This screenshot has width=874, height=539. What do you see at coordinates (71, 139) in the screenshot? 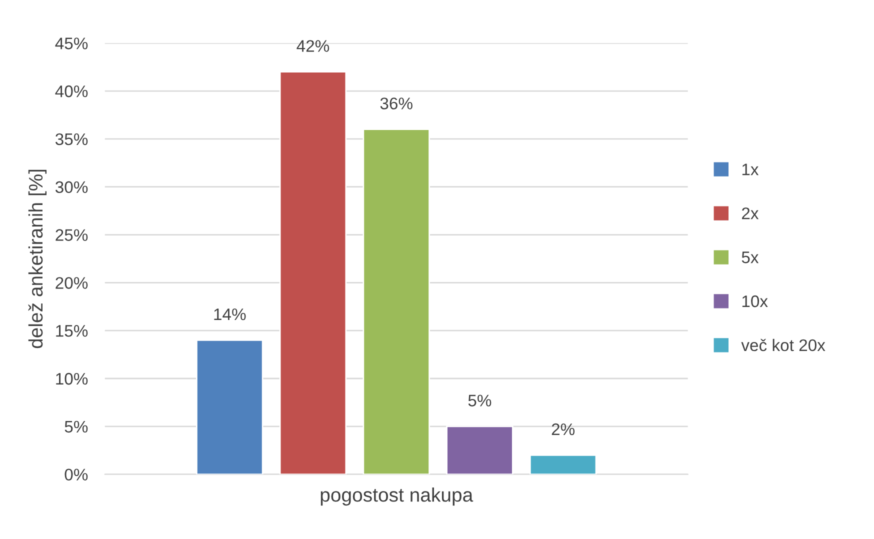
I see `y-tick-label: 35%` at bounding box center [71, 139].